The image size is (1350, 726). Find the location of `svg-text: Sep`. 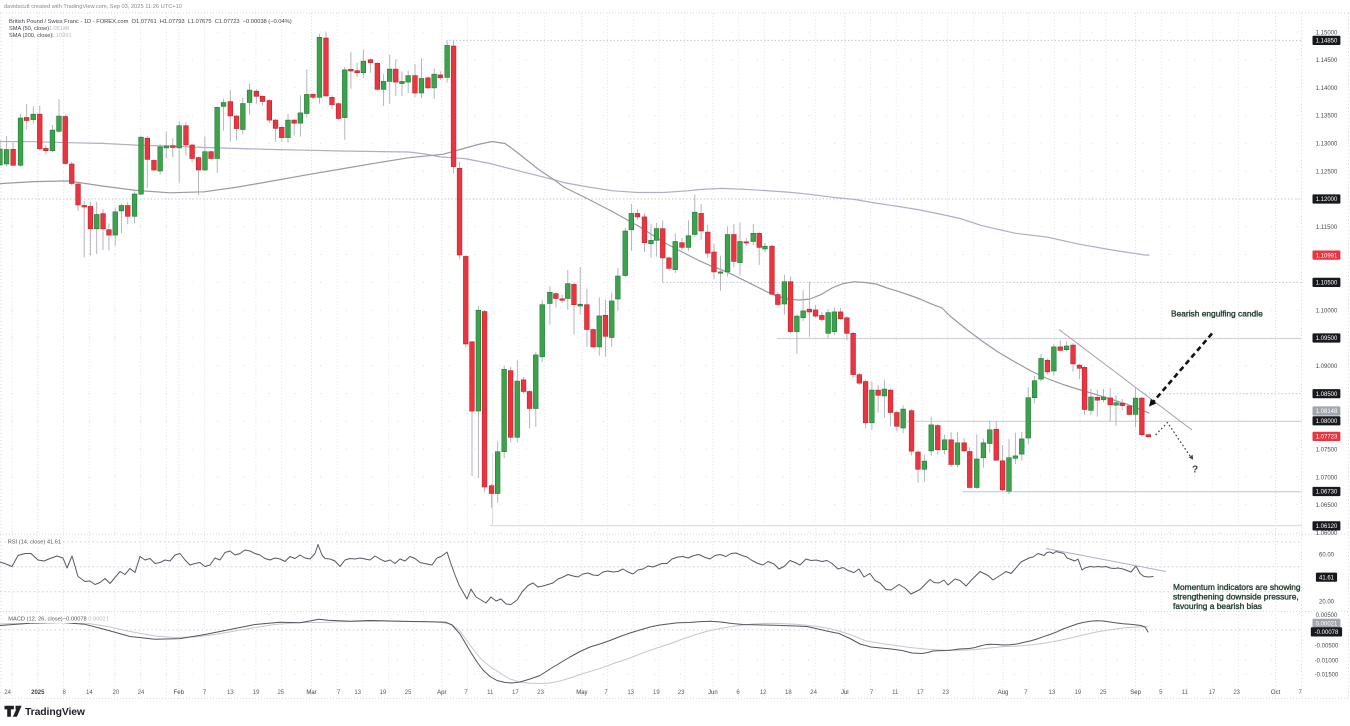

svg-text: Sep is located at coordinates (1135, 693).